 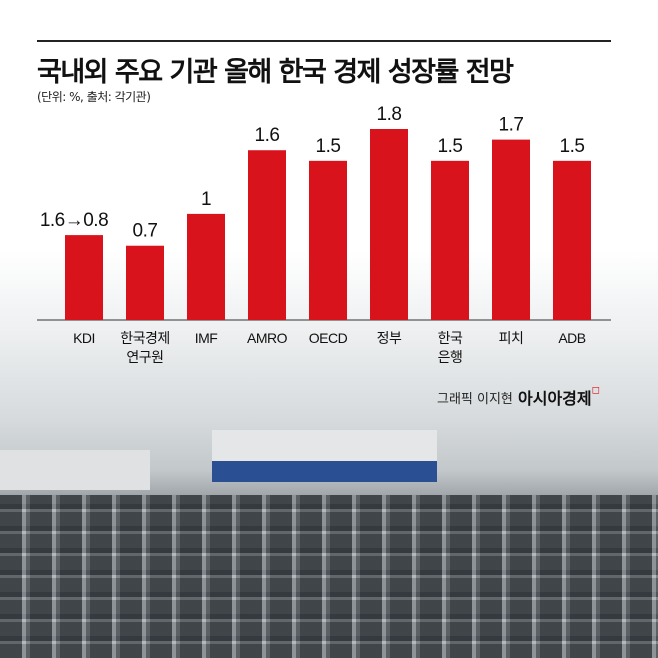 I want to click on category-label: AMRO, so click(x=267, y=338).